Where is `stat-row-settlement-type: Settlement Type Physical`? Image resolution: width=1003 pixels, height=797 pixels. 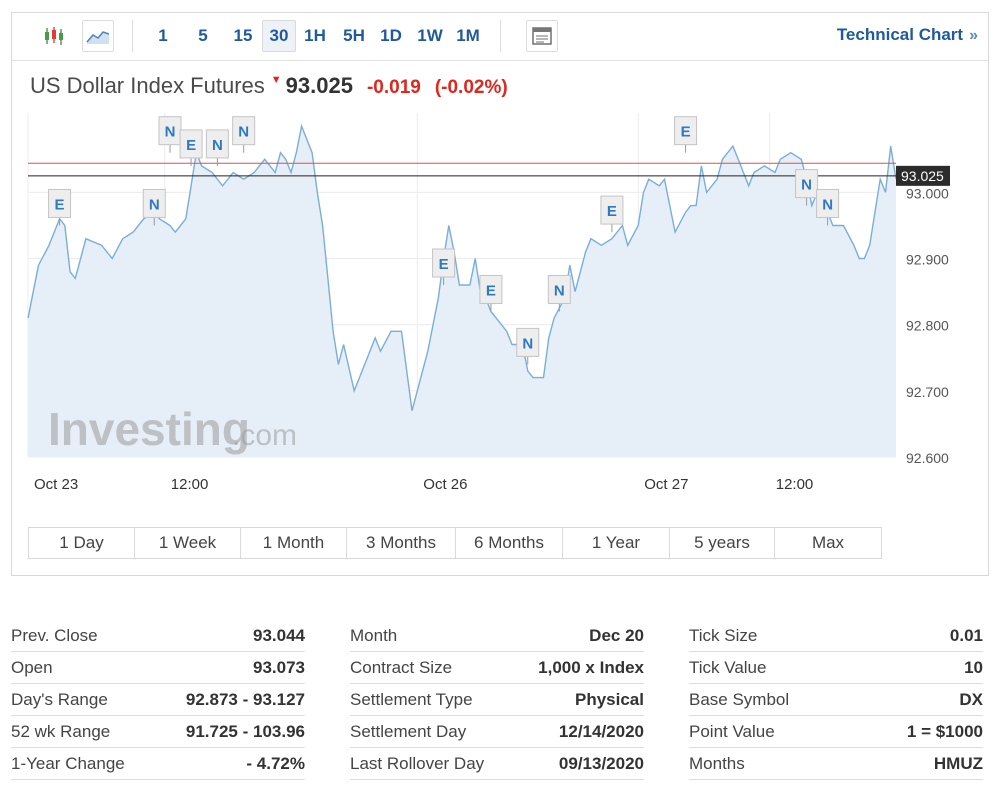
stat-row-settlement-type: Settlement Type Physical is located at coordinates (497, 700).